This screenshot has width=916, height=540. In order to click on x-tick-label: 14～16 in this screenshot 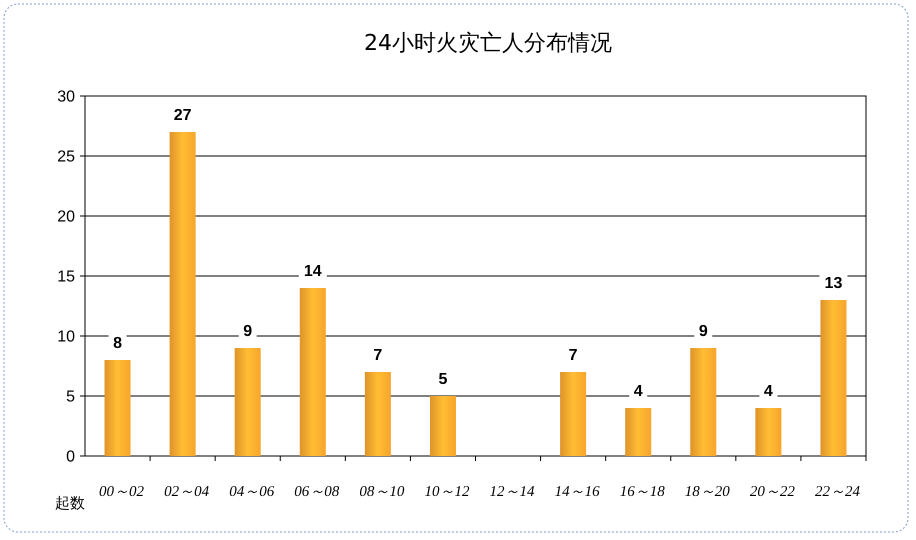, I will do `click(577, 492)`.